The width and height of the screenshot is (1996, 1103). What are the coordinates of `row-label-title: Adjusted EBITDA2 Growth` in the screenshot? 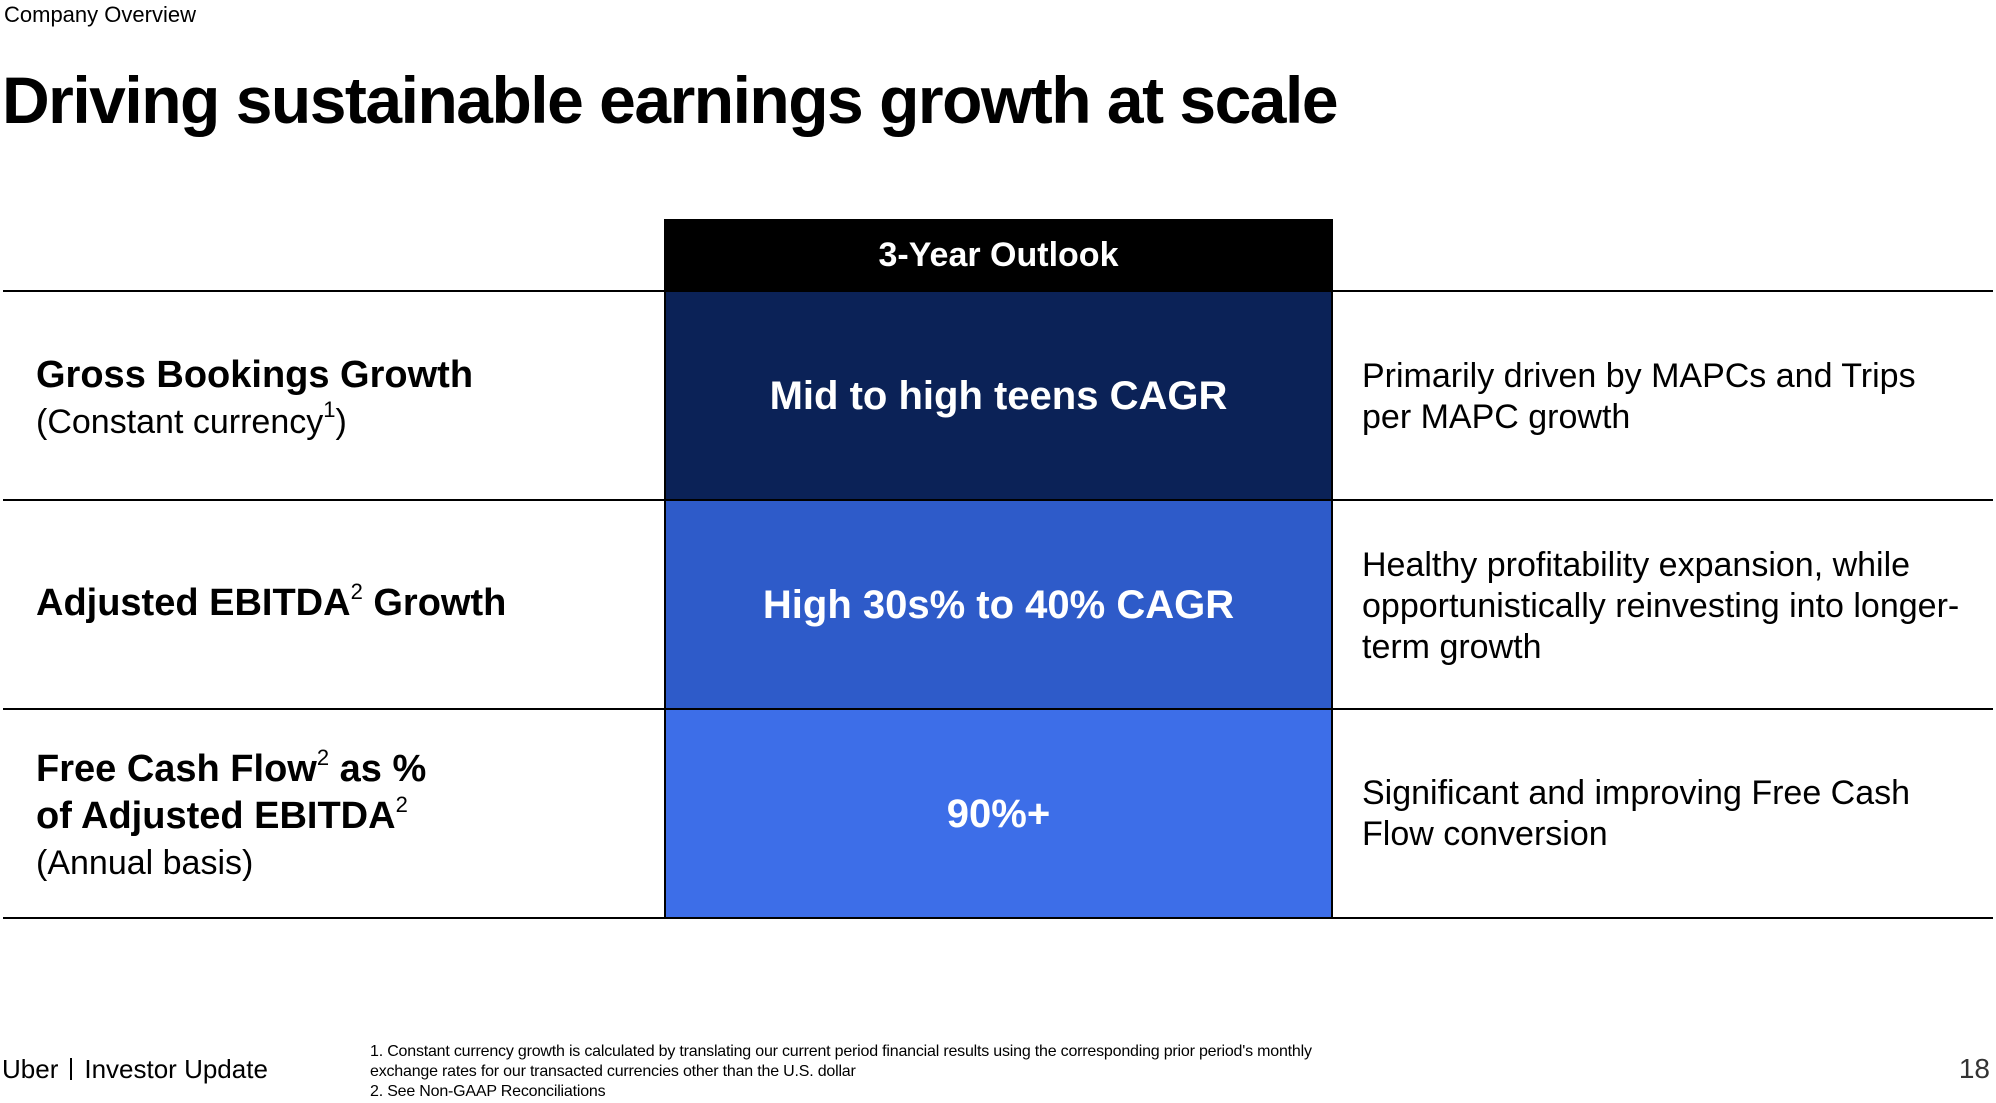 It's located at (271, 602).